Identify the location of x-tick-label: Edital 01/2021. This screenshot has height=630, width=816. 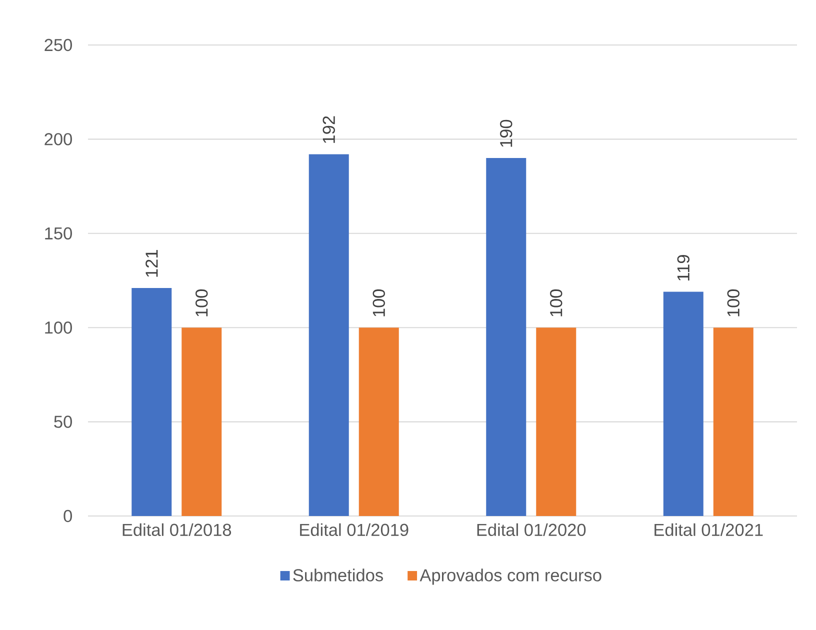
(708, 529).